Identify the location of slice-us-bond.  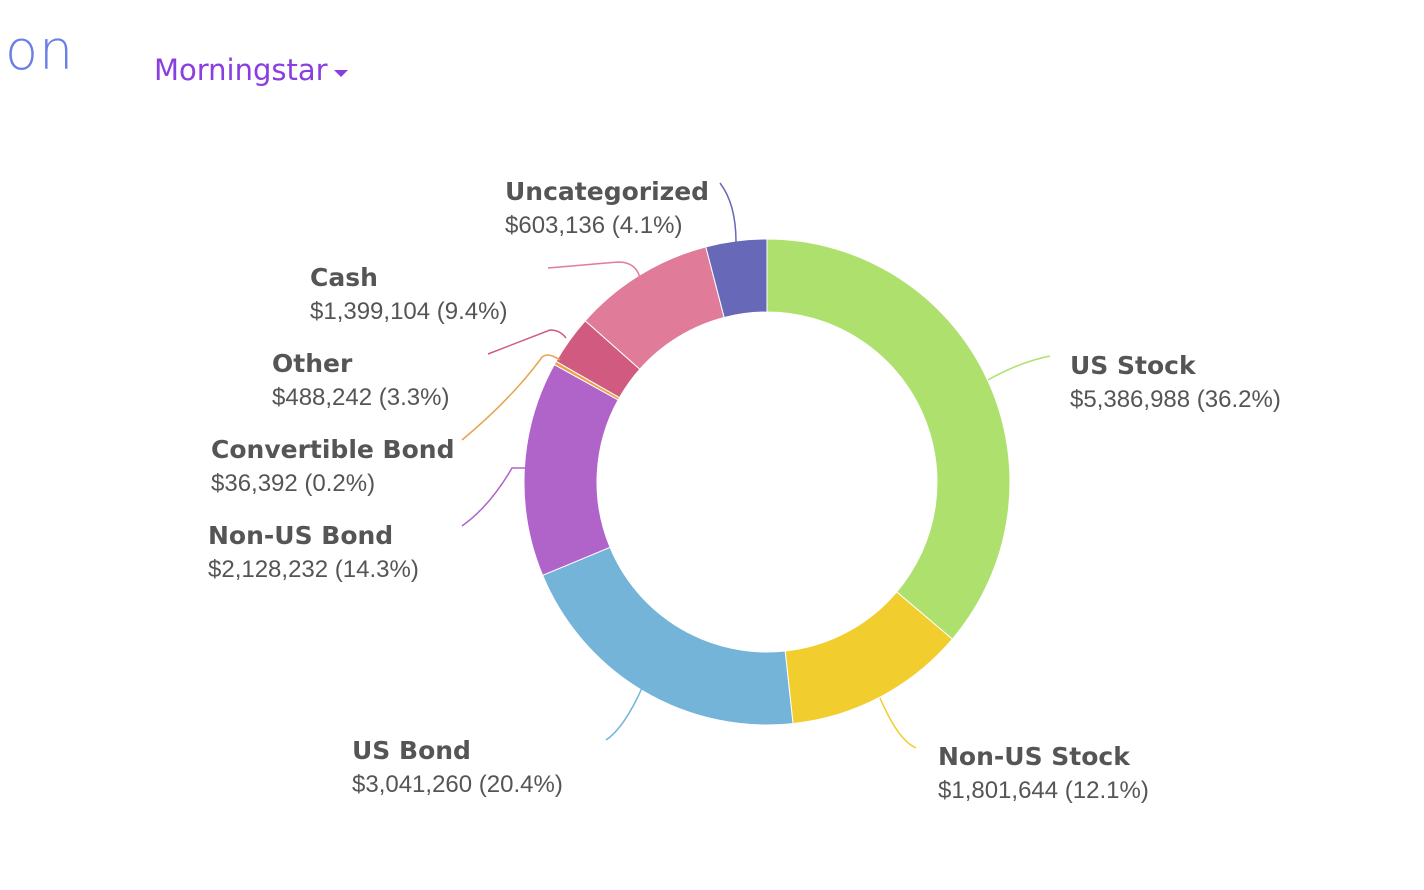
(667, 636).